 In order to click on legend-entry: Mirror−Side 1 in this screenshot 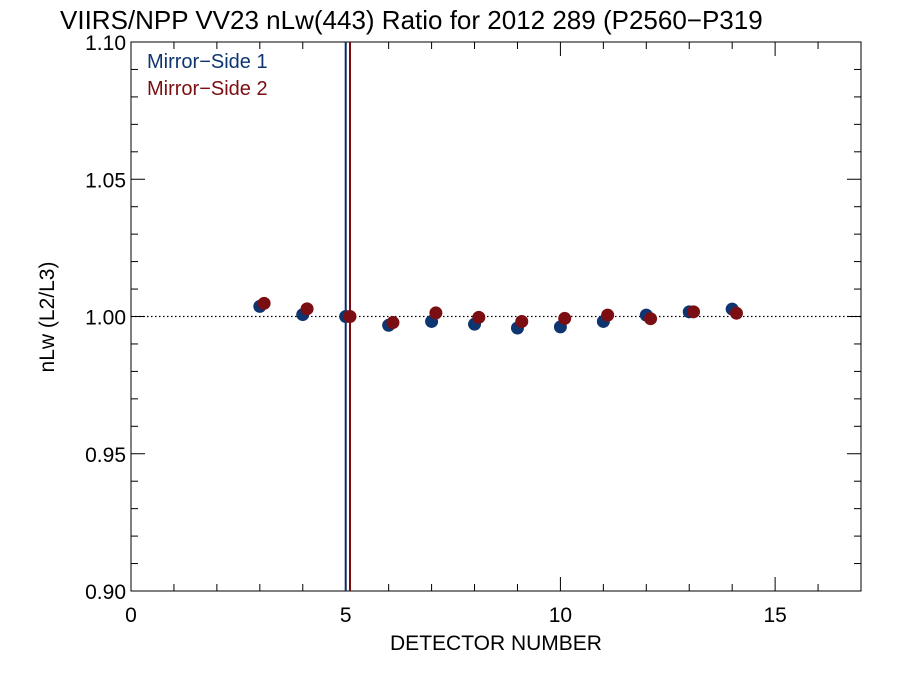, I will do `click(207, 62)`.